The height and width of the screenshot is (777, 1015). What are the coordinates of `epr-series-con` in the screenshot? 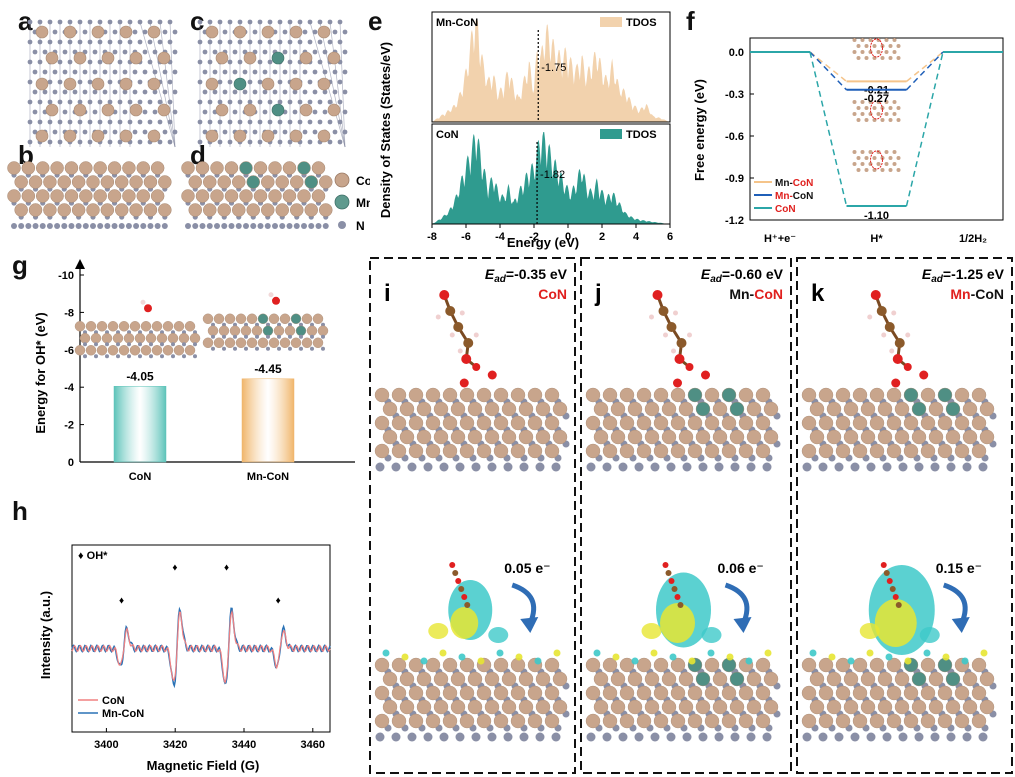 It's located at (201, 646).